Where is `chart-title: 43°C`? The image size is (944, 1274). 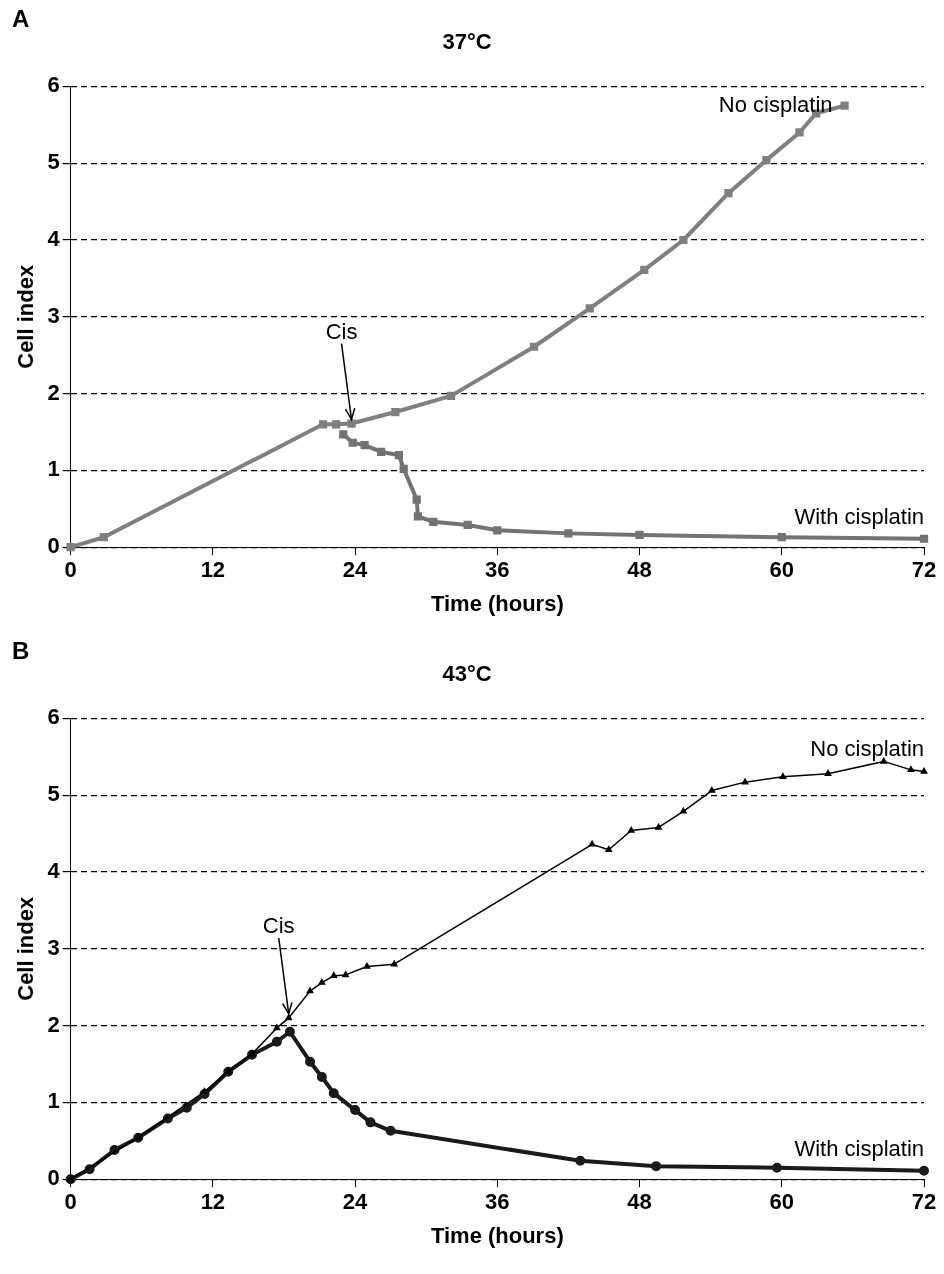
chart-title: 43°C is located at coordinates (467, 674).